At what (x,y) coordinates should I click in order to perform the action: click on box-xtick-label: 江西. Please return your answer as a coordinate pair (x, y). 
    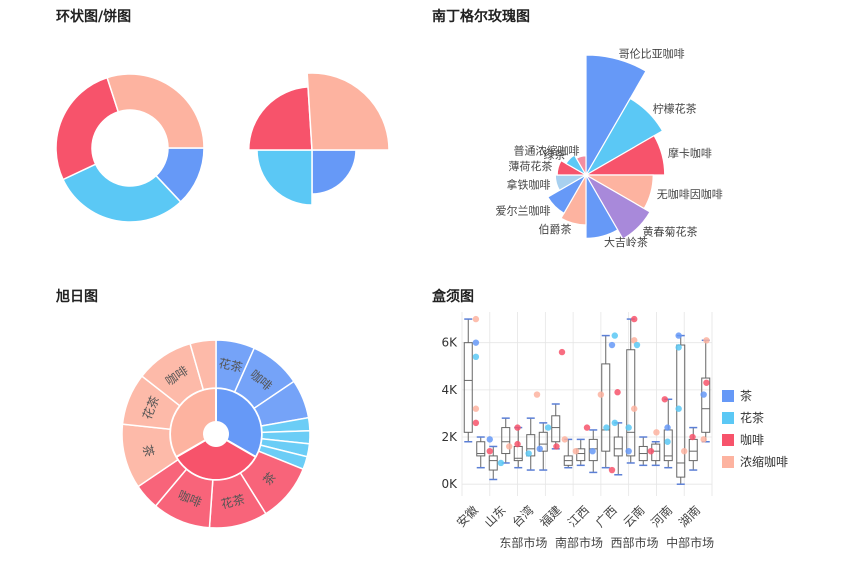
    Looking at the image, I should click on (578, 516).